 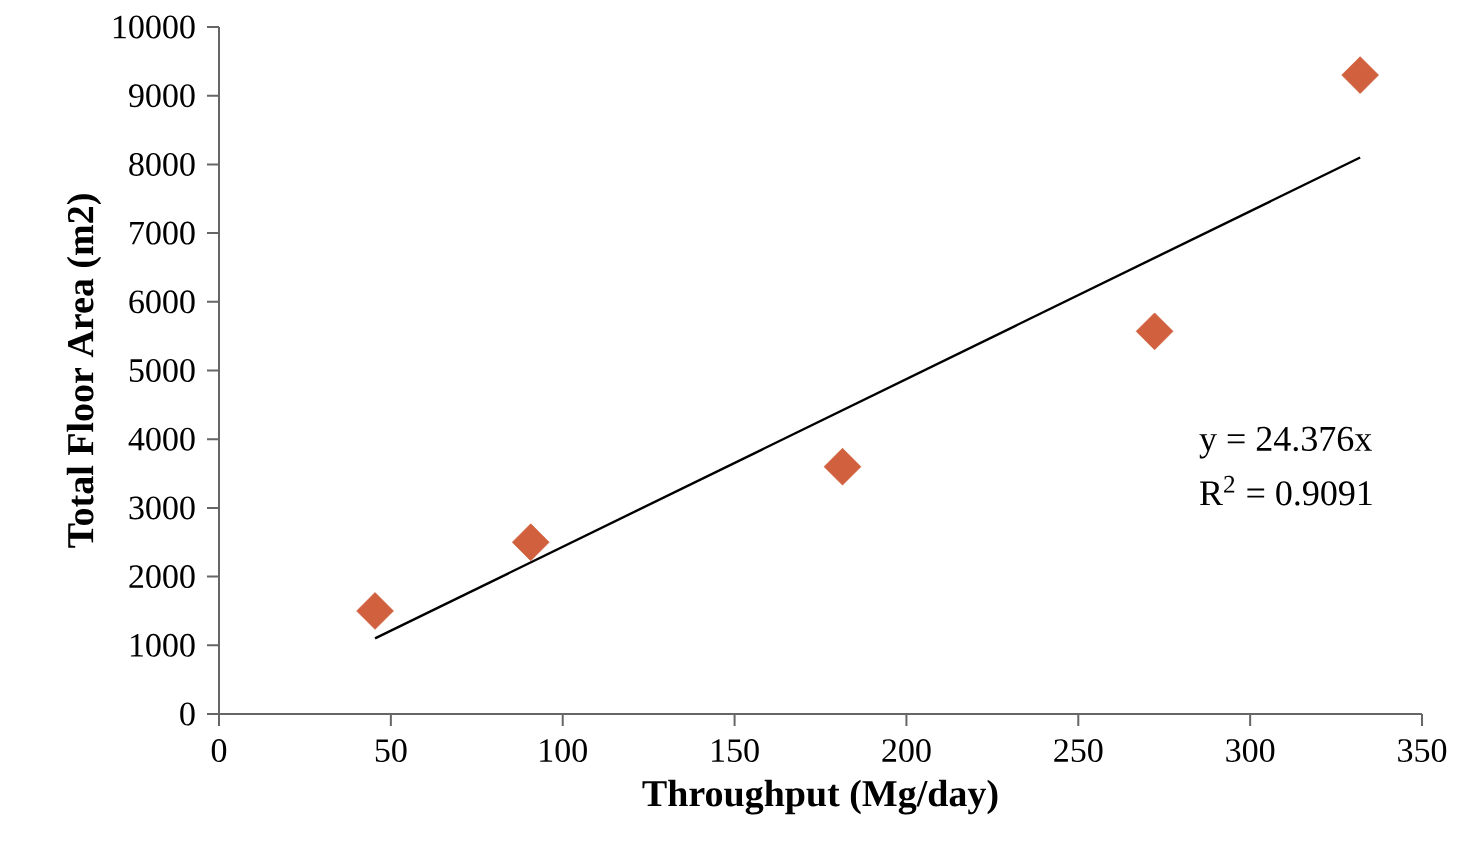 What do you see at coordinates (84, 371) in the screenshot?
I see `y-axis-title: Total Floor Area (m2)` at bounding box center [84, 371].